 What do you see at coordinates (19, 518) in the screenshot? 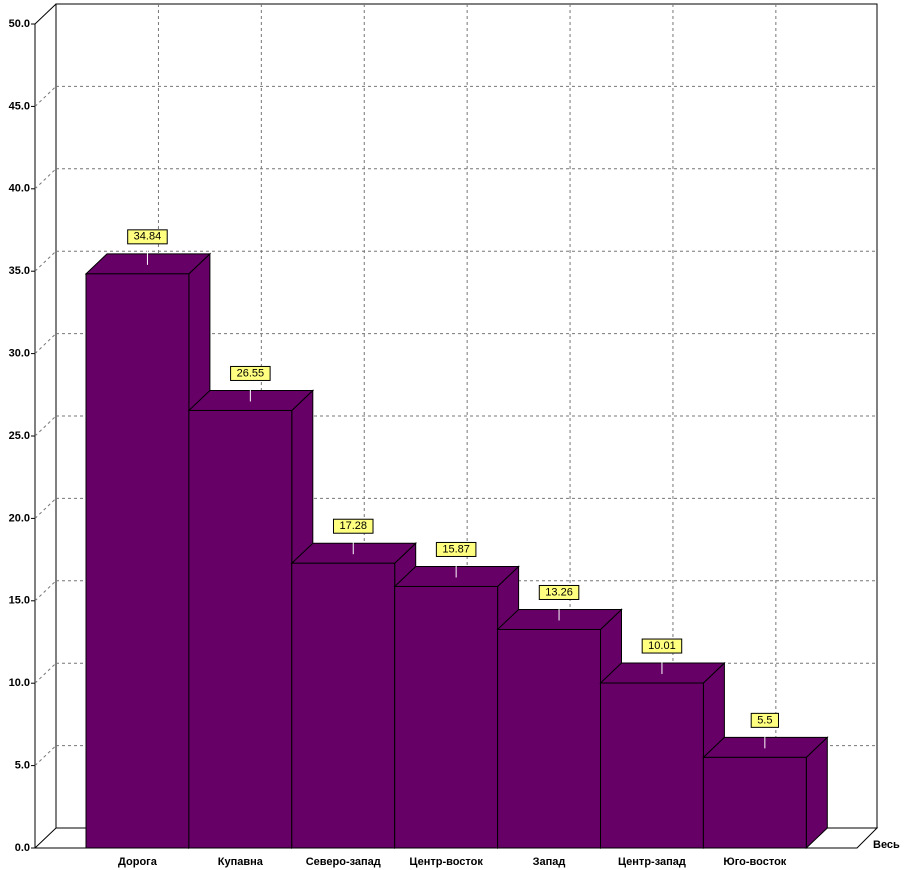
I see `y-tick-label: 20.0` at bounding box center [19, 518].